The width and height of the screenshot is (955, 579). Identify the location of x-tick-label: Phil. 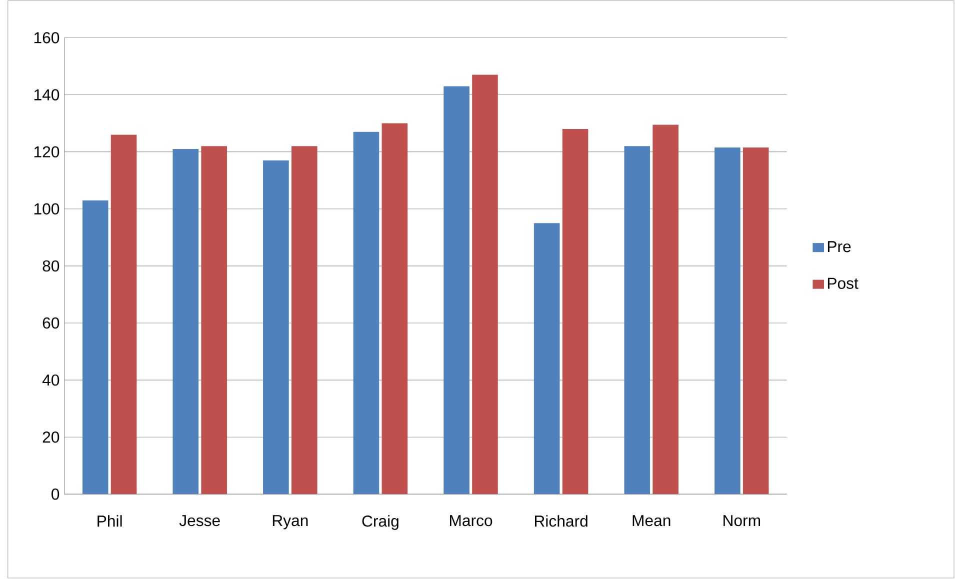
(110, 521).